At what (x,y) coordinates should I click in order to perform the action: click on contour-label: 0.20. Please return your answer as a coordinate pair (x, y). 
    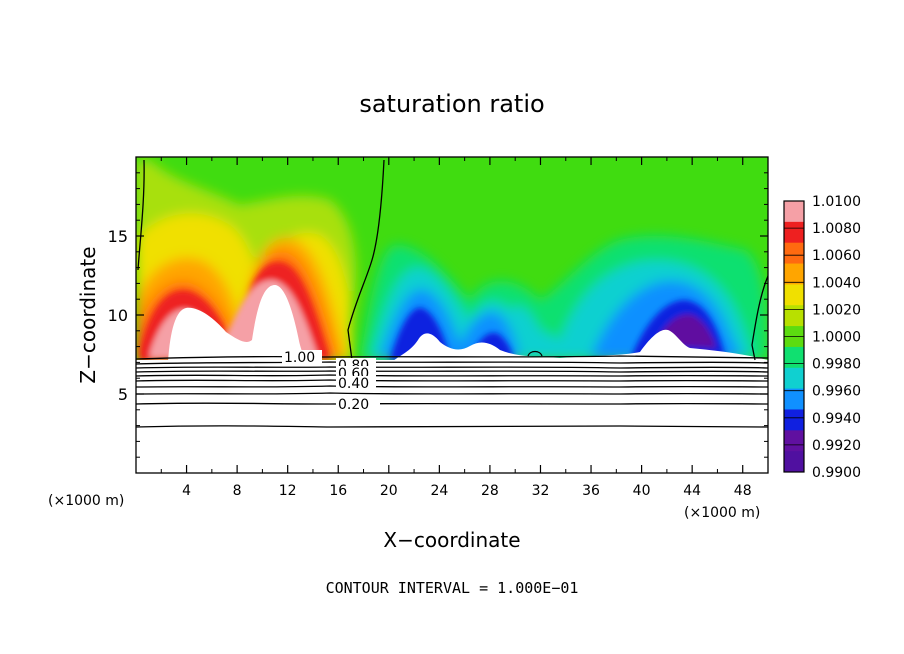
    Looking at the image, I should click on (353, 405).